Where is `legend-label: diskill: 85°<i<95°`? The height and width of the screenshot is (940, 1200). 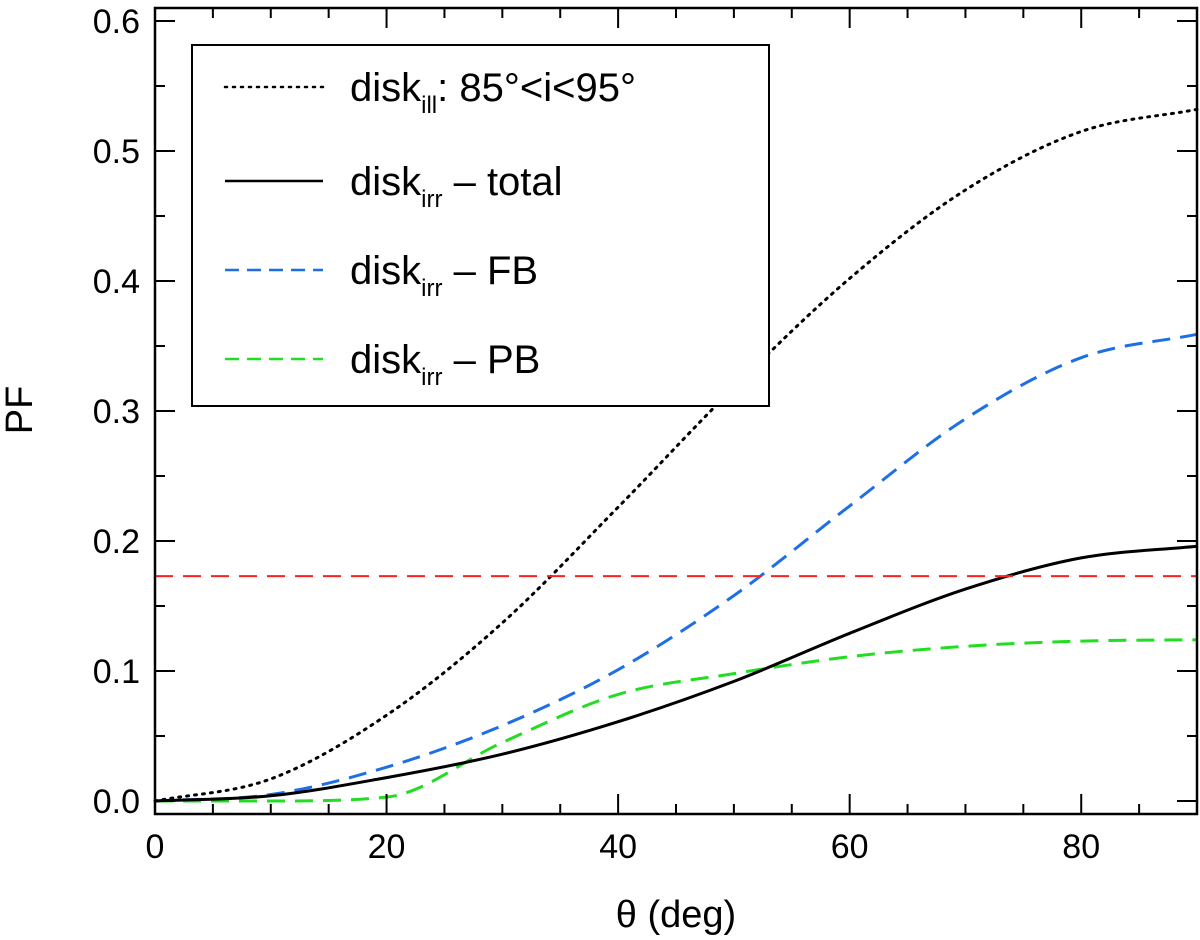
legend-label: diskill: 85°<i<95° is located at coordinates (493, 92).